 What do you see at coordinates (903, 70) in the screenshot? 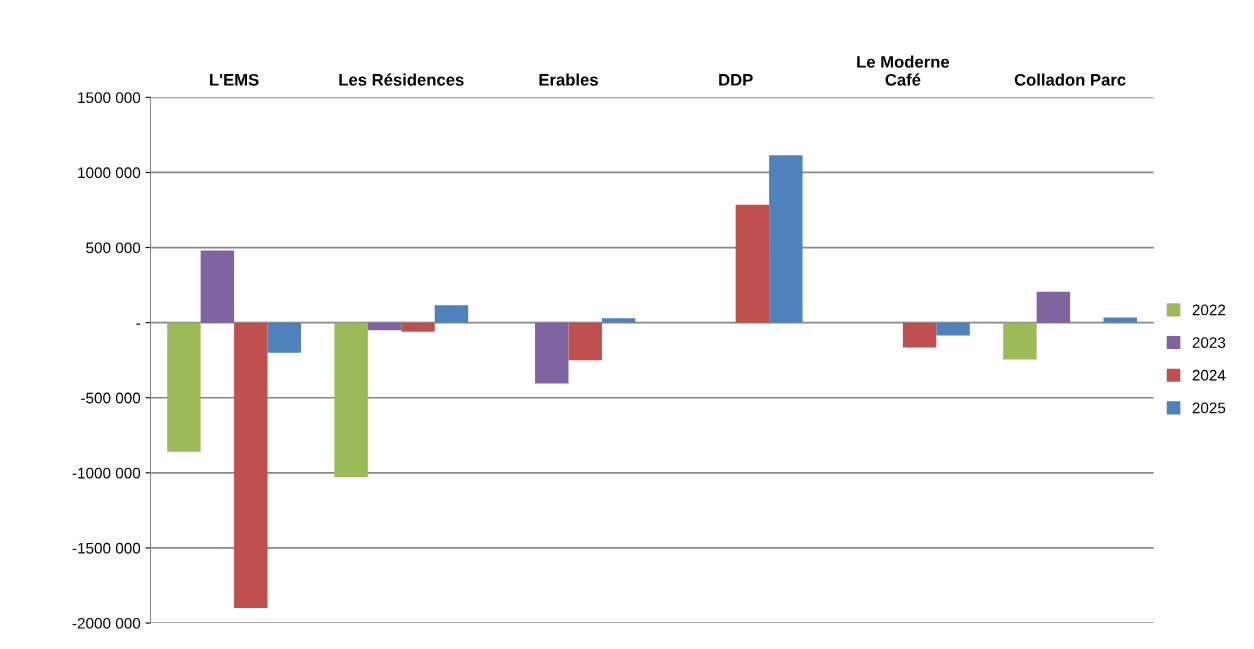
I see `x-tick-label: Le Moderne Café` at bounding box center [903, 70].